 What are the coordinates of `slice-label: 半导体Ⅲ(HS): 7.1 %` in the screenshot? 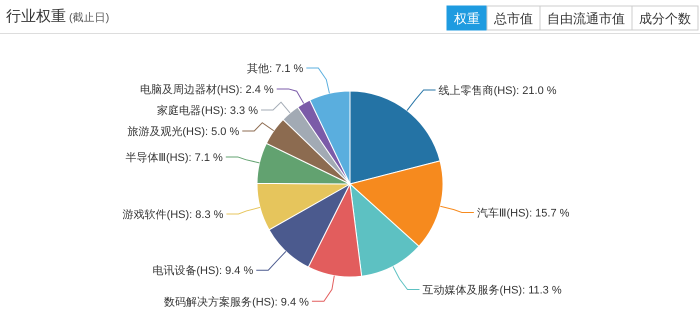 It's located at (174, 157).